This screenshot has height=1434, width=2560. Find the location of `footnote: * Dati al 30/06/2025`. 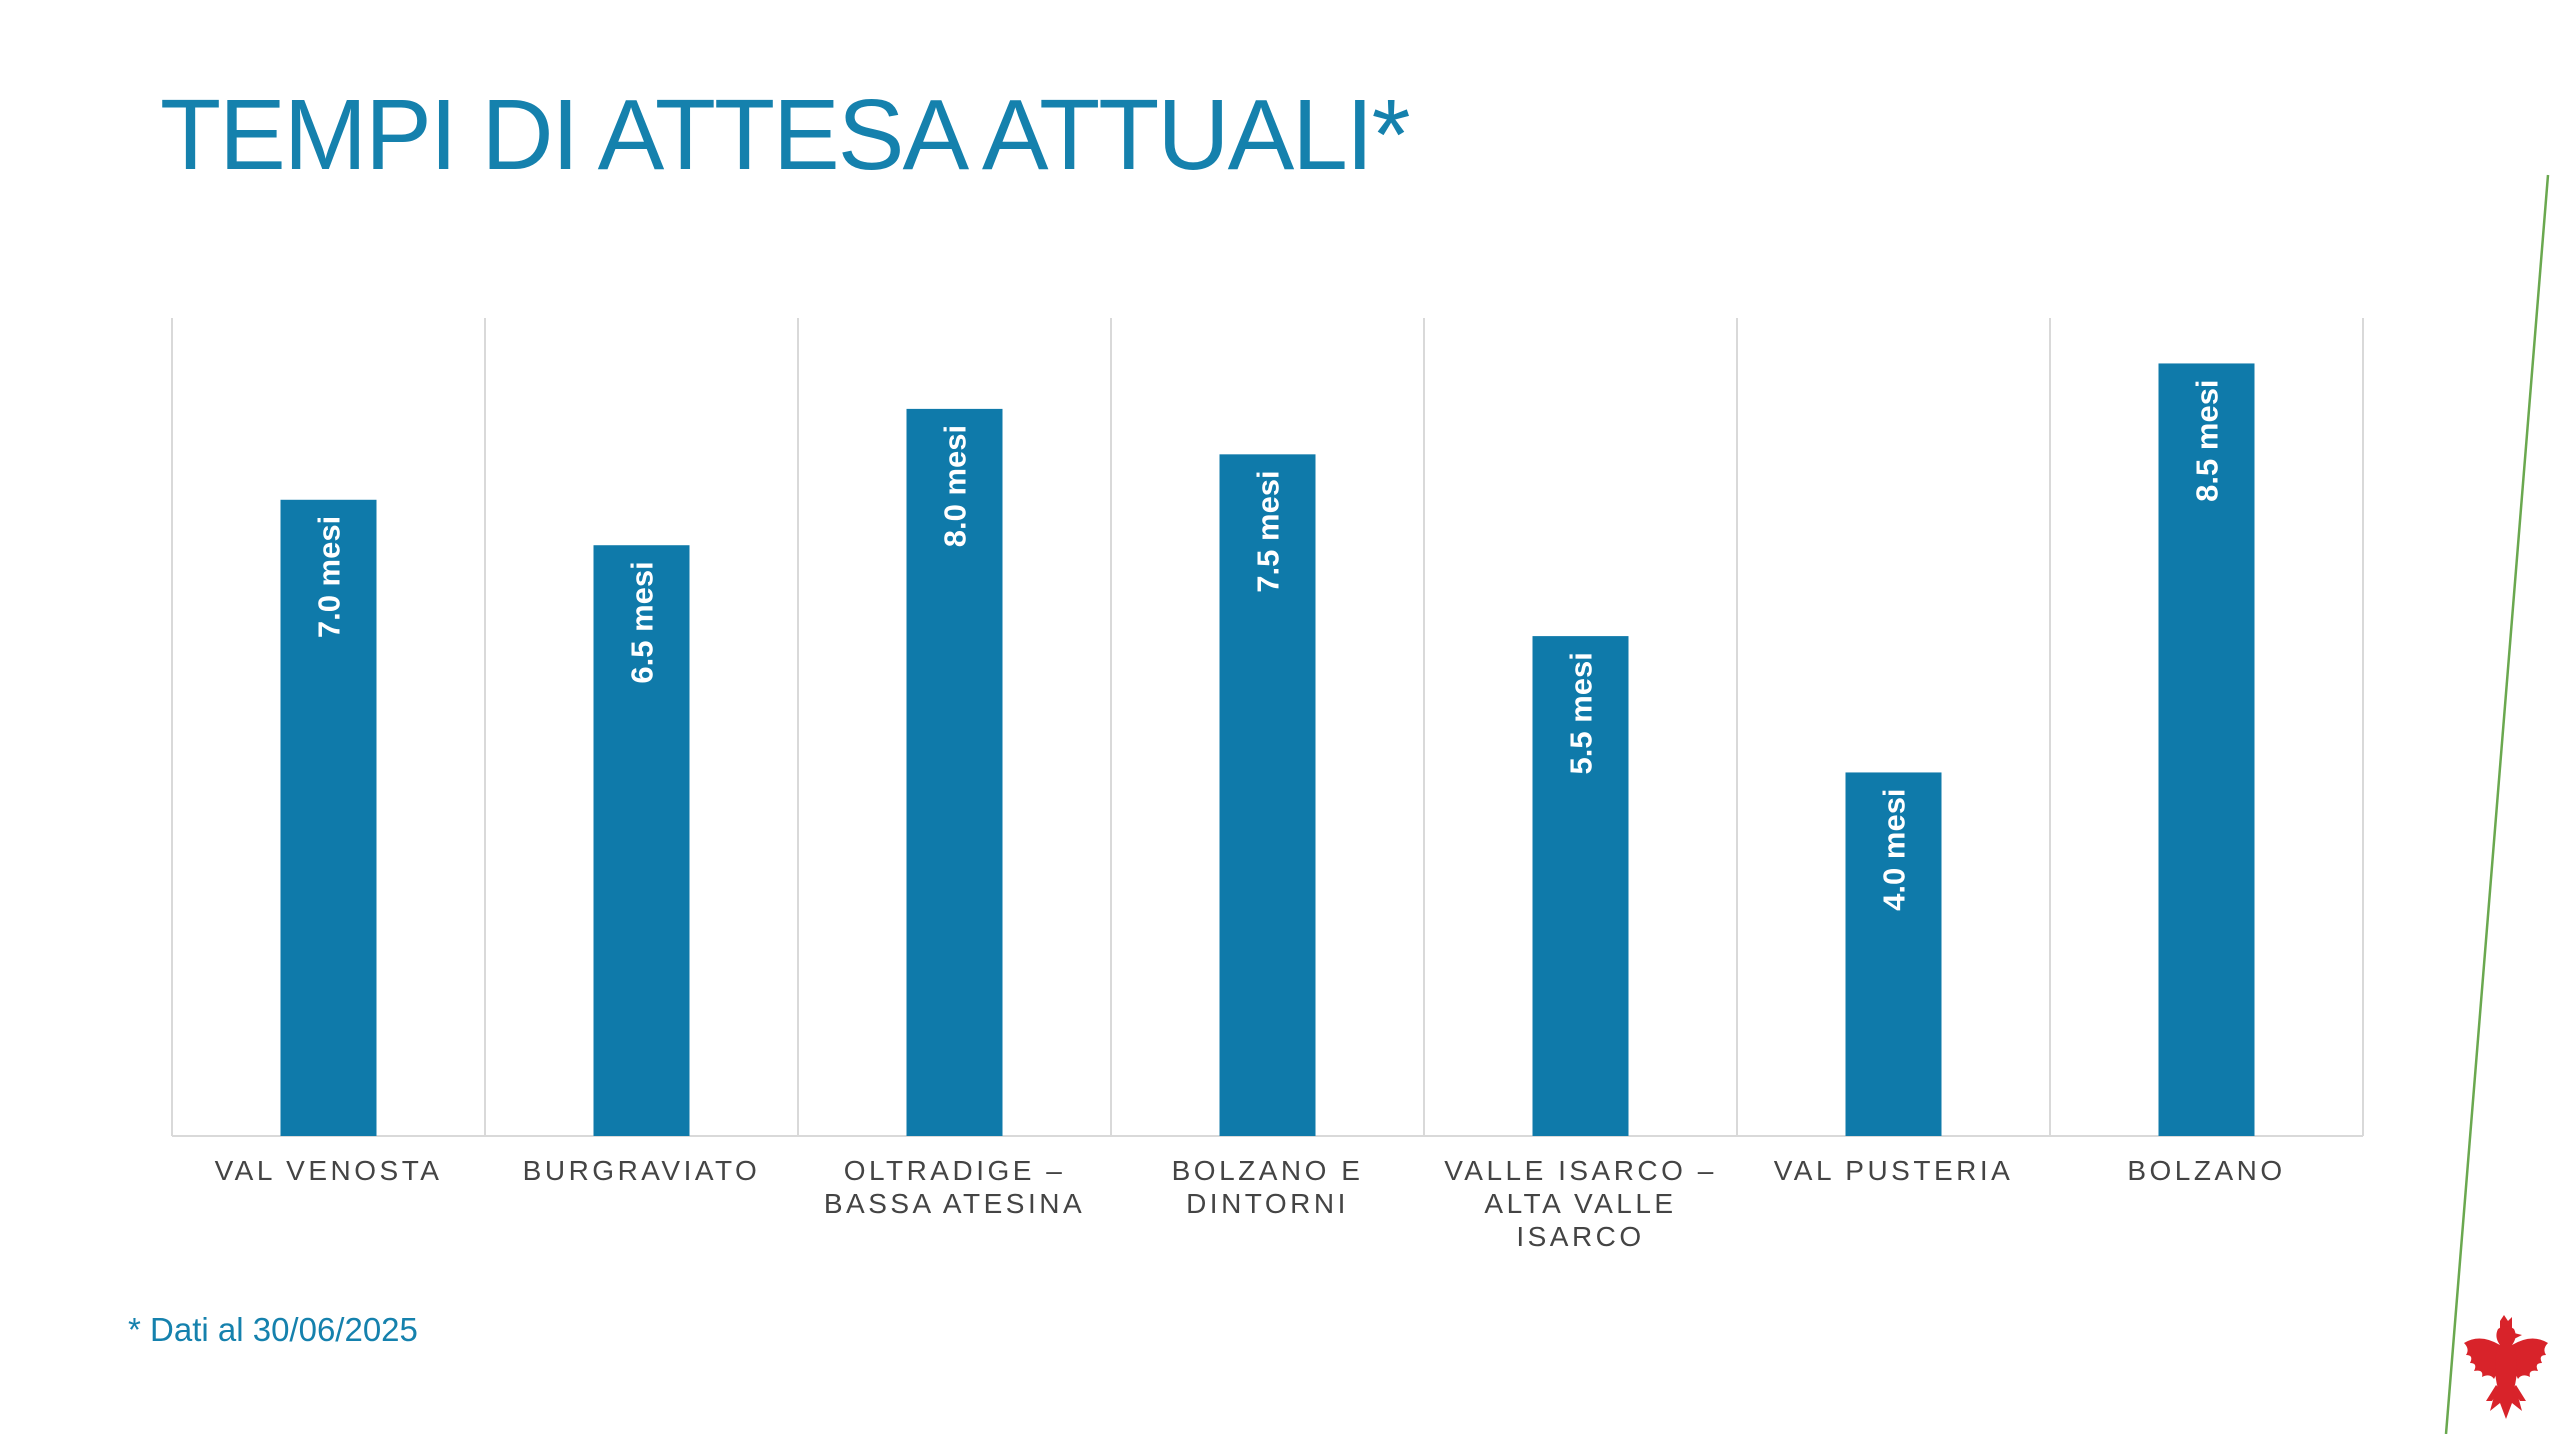

footnote: * Dati al 30/06/2025 is located at coordinates (273, 1329).